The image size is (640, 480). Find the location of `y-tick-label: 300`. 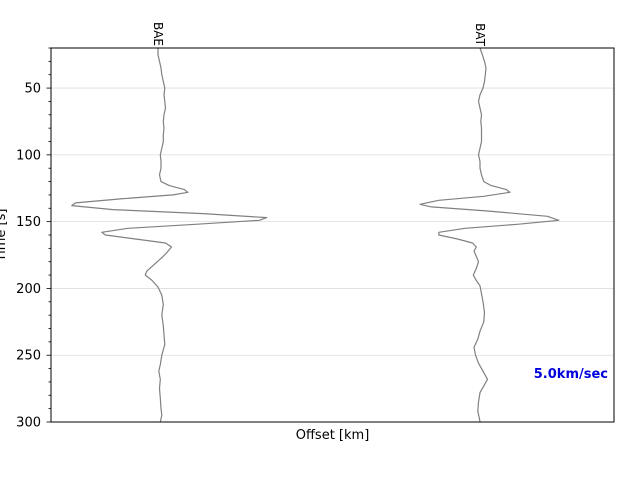

y-tick-label: 300 is located at coordinates (28, 423).